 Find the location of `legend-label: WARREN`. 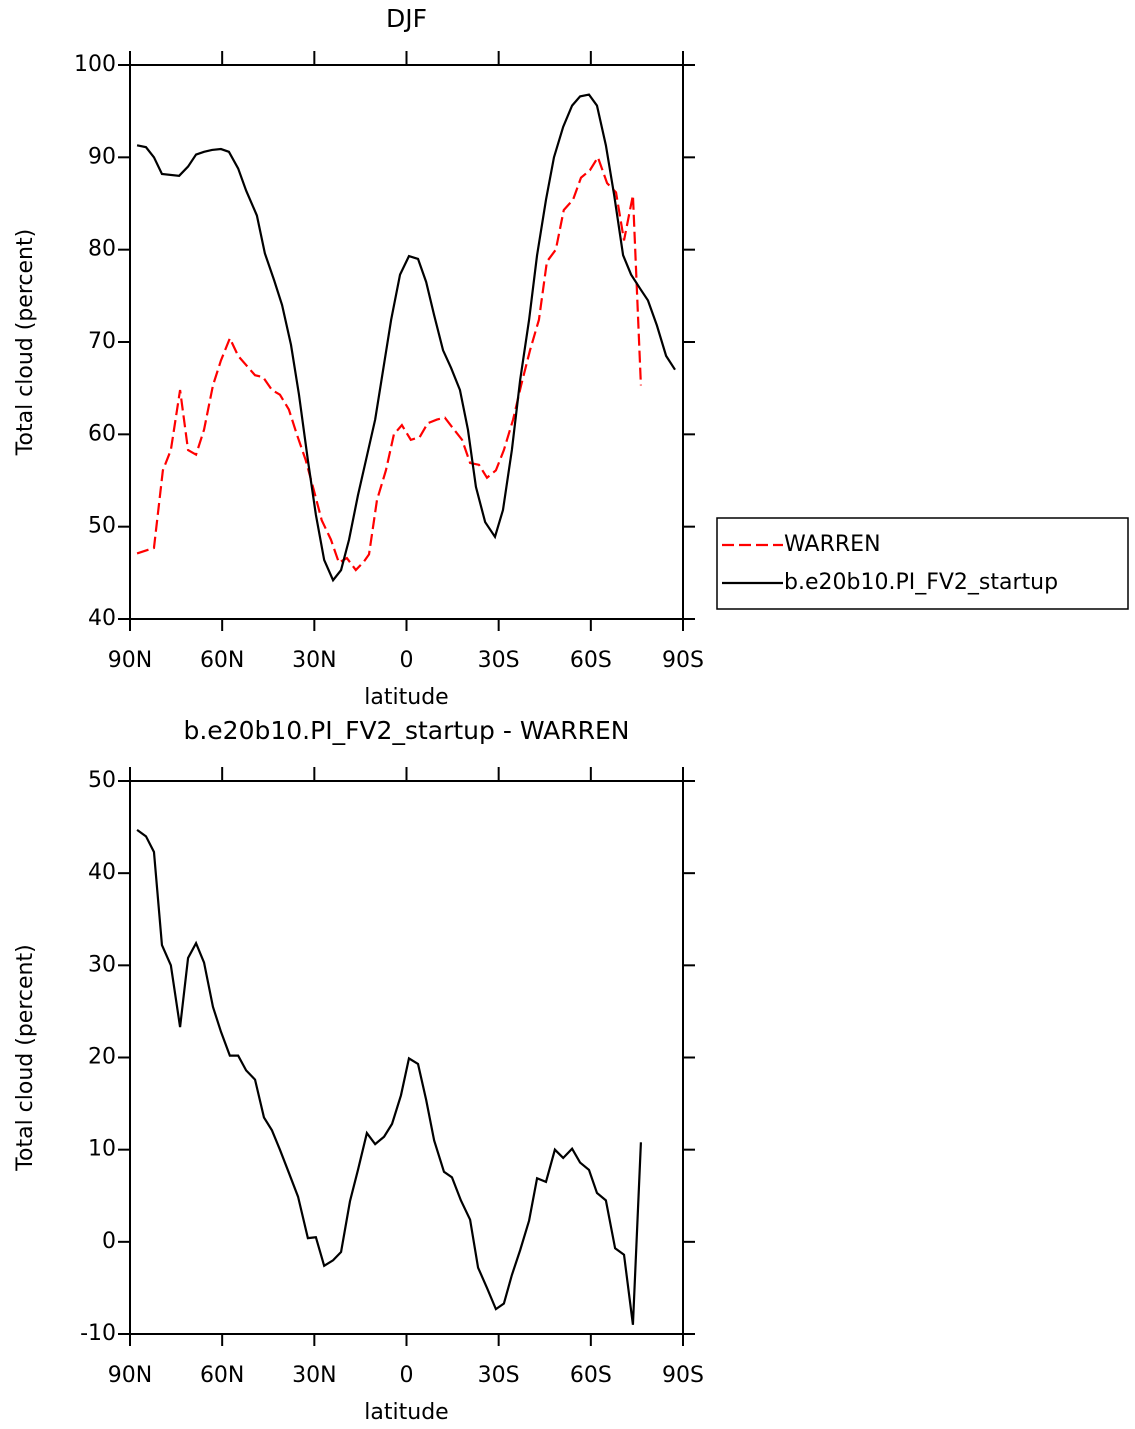

legend-label: WARREN is located at coordinates (832, 544).